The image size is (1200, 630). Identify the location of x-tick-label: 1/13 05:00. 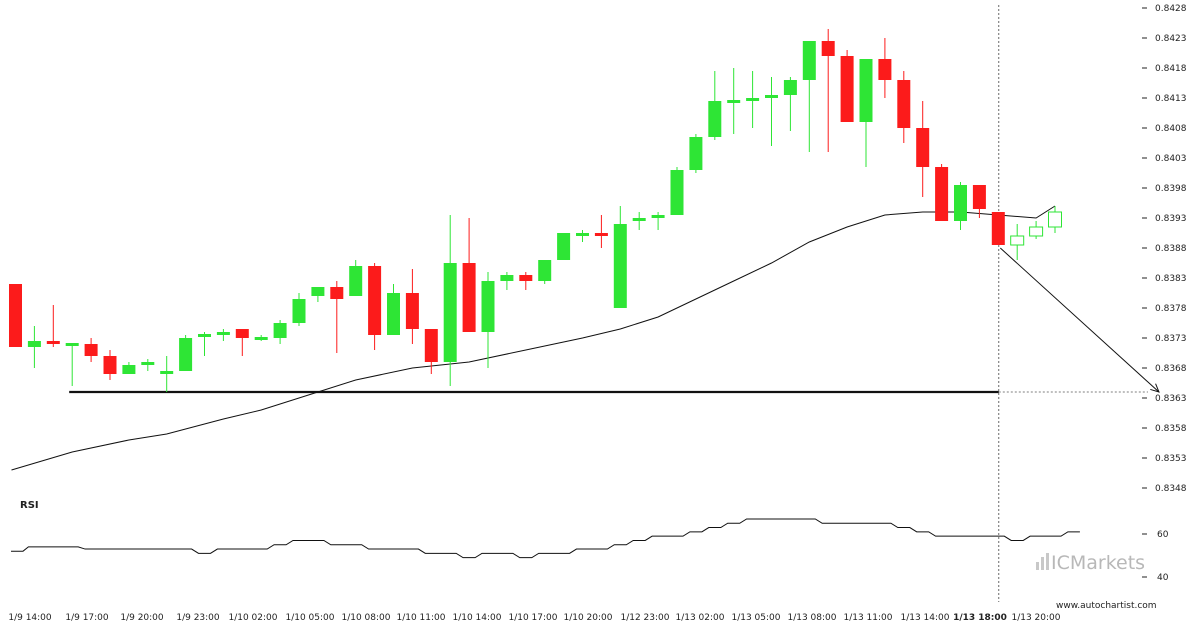
(755, 618).